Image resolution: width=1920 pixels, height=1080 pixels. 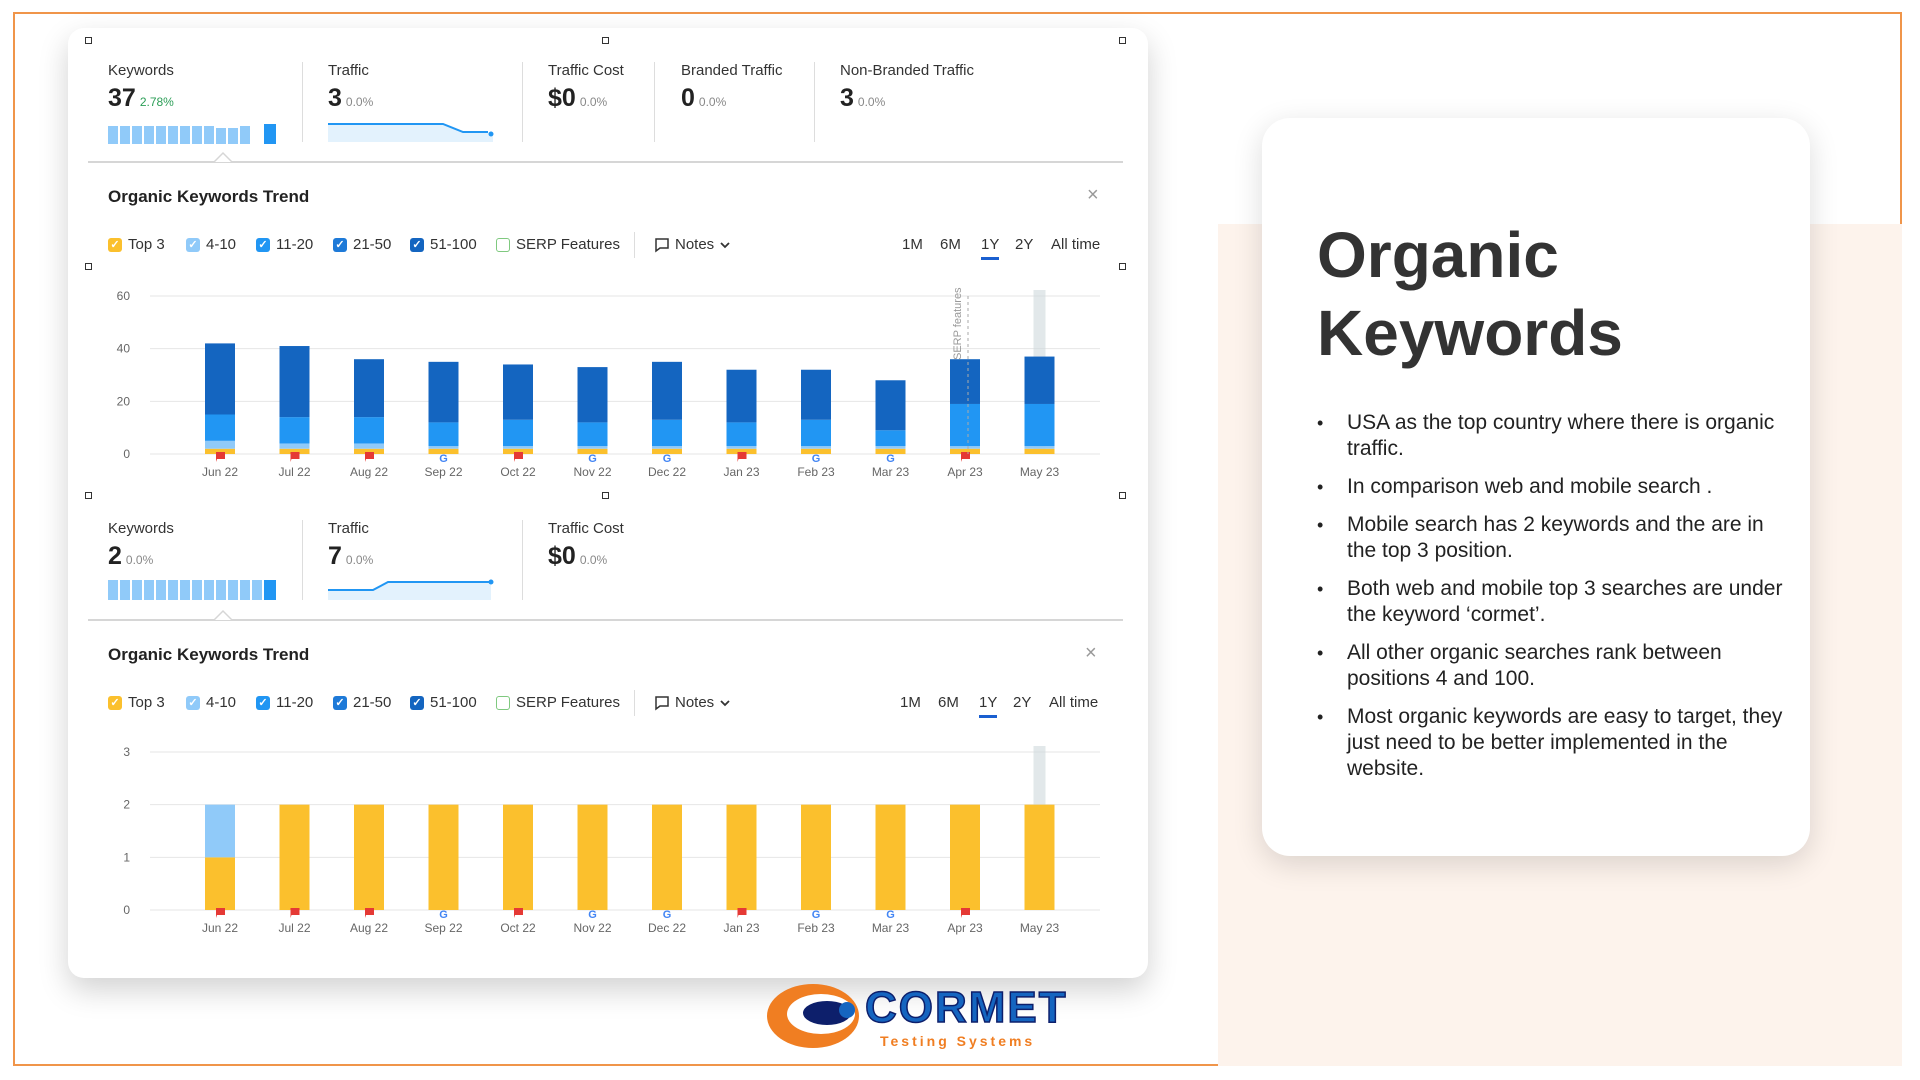 I want to click on section-divider, so click(x=605, y=620).